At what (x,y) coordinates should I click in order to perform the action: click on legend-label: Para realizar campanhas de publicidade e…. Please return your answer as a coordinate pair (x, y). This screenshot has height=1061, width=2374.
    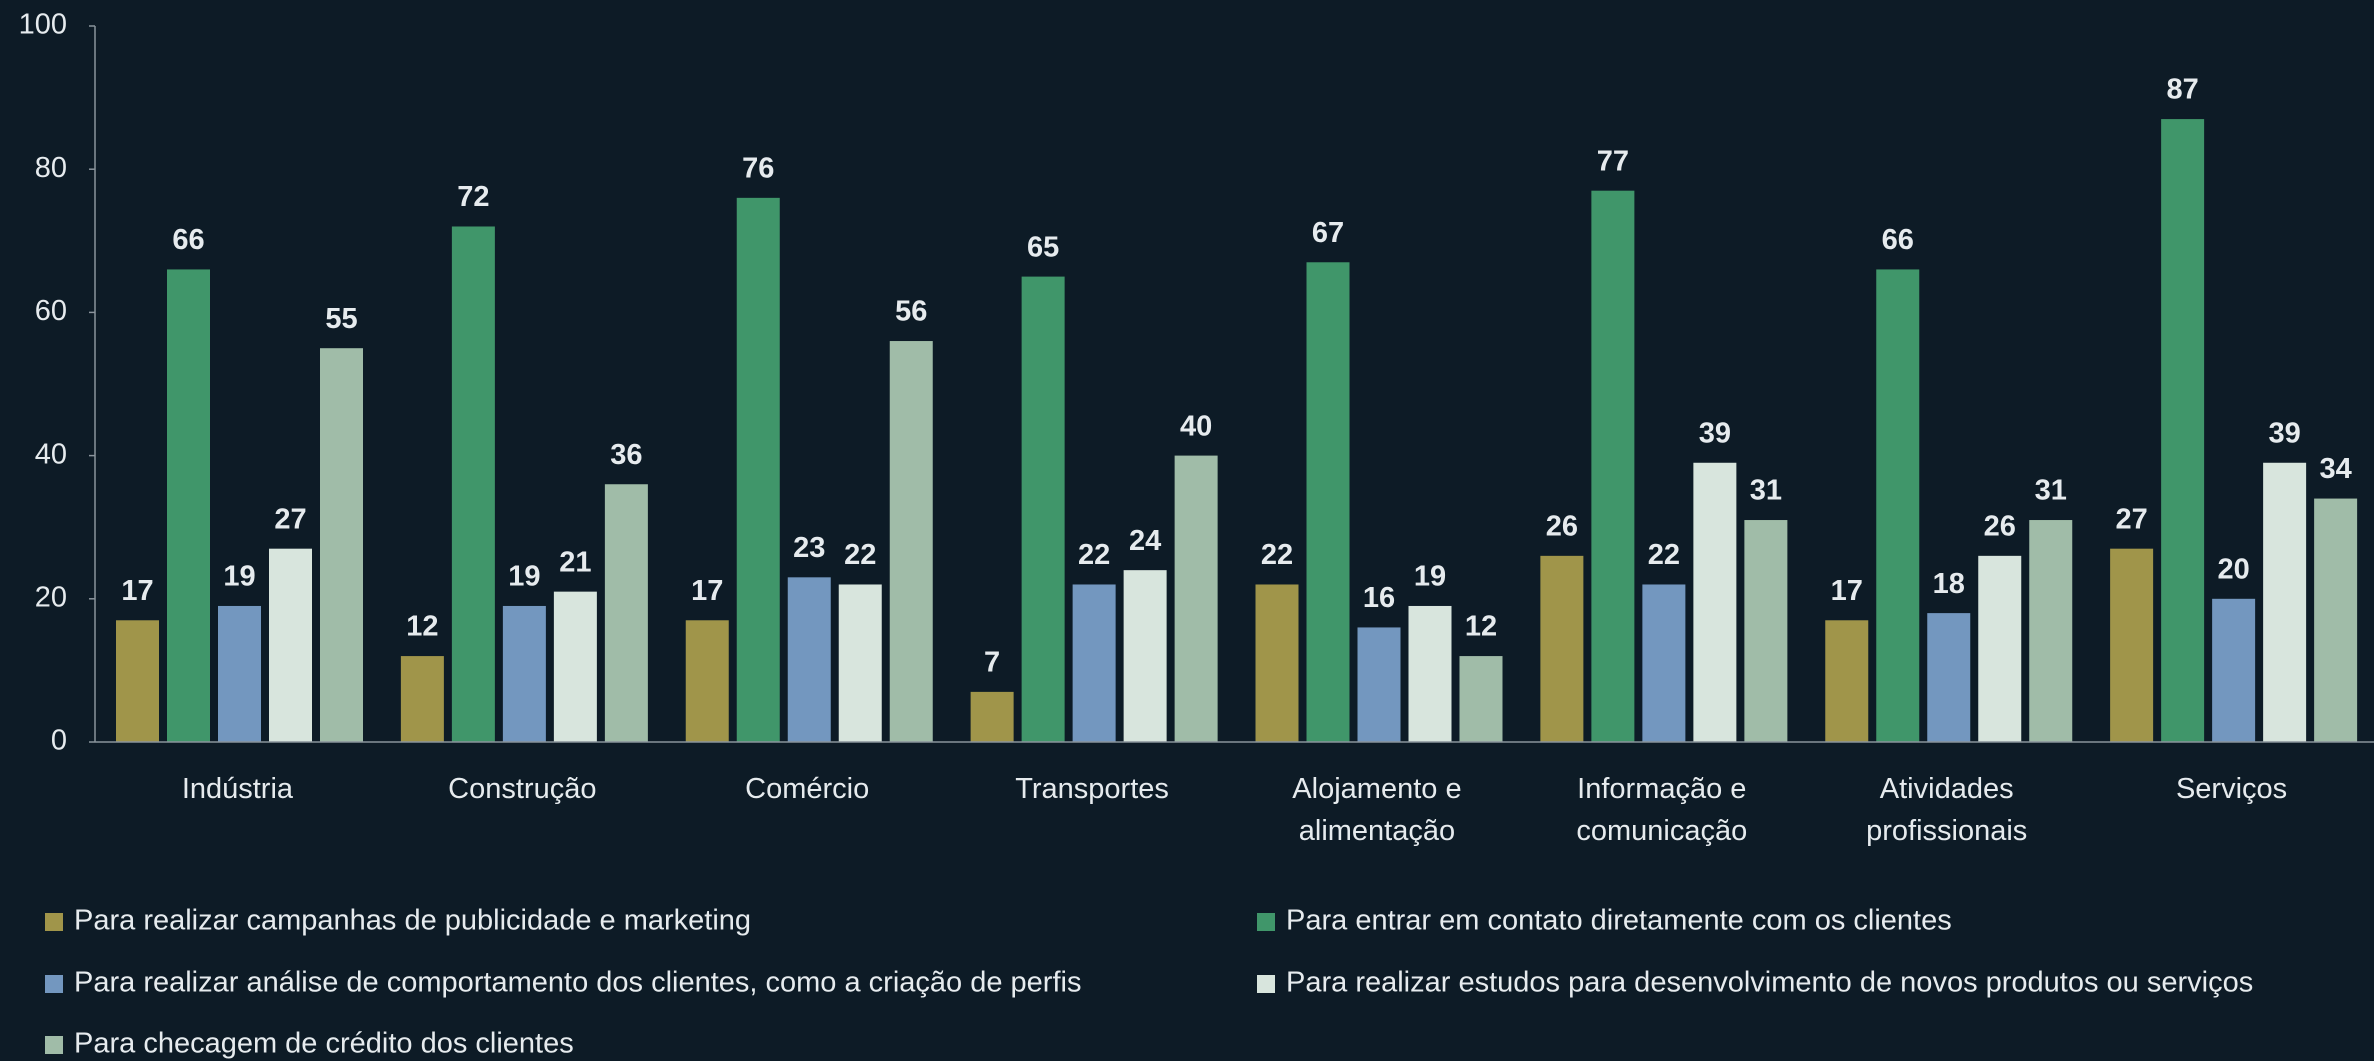
    Looking at the image, I should click on (412, 921).